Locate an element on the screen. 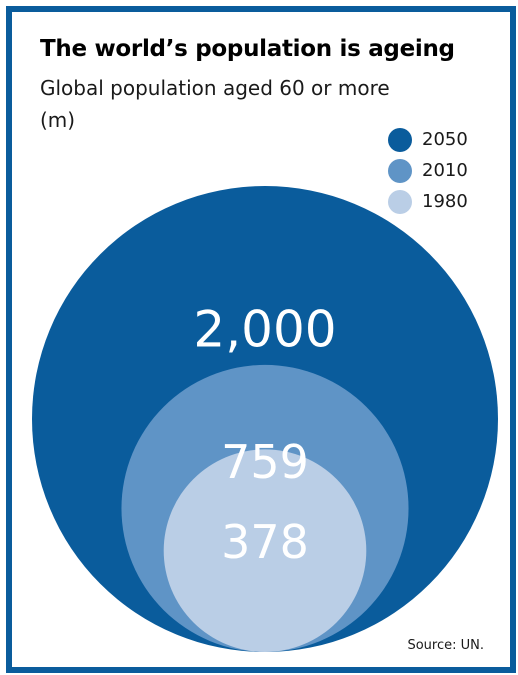  source-note: Source: UN. is located at coordinates (445, 645).